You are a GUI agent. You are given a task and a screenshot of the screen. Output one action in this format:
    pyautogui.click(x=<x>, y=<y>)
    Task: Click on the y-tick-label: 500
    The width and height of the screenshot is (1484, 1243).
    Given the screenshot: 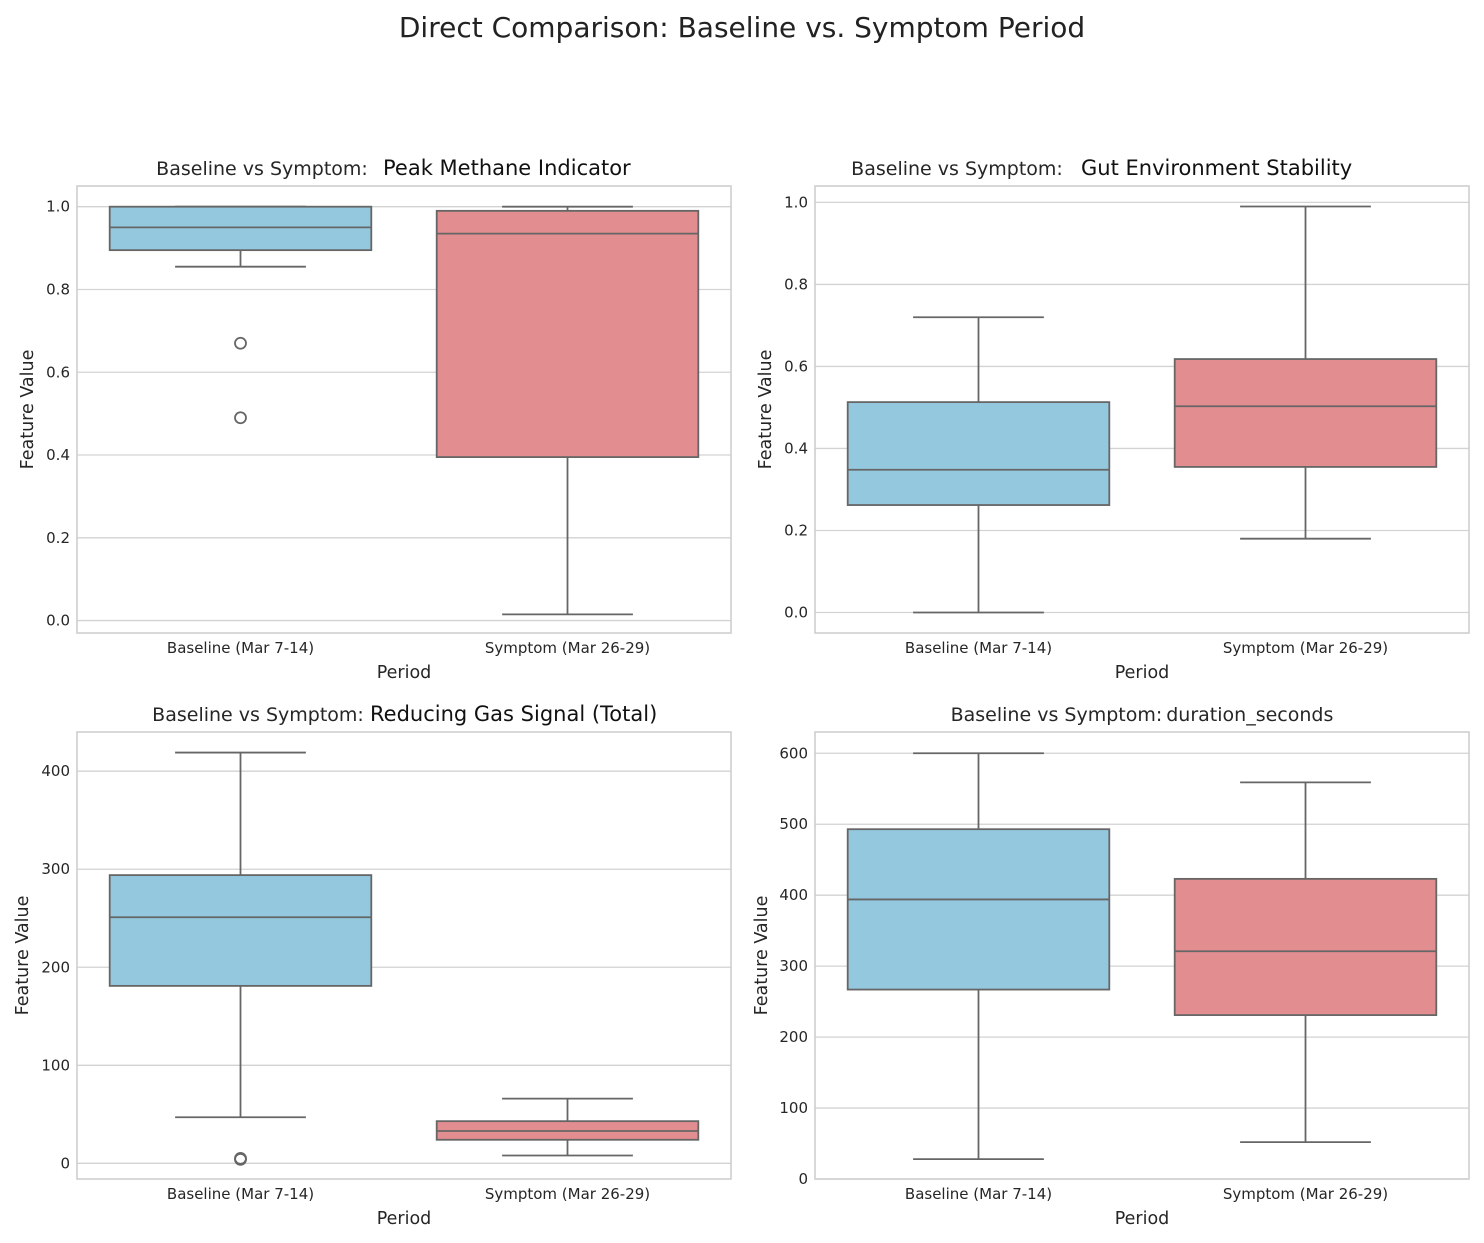 What is the action you would take?
    pyautogui.click(x=793, y=824)
    